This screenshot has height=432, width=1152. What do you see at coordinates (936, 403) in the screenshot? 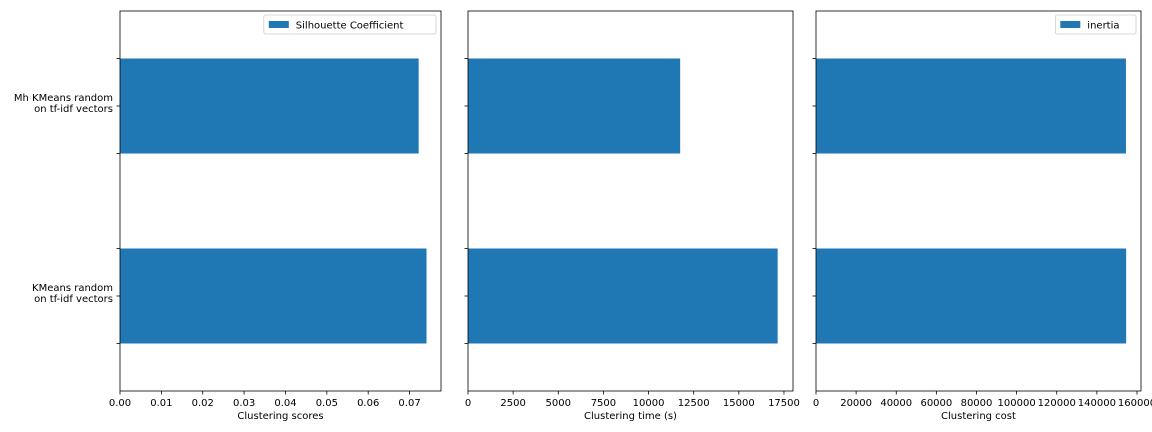
I see `x-tick-label: 60000` at bounding box center [936, 403].